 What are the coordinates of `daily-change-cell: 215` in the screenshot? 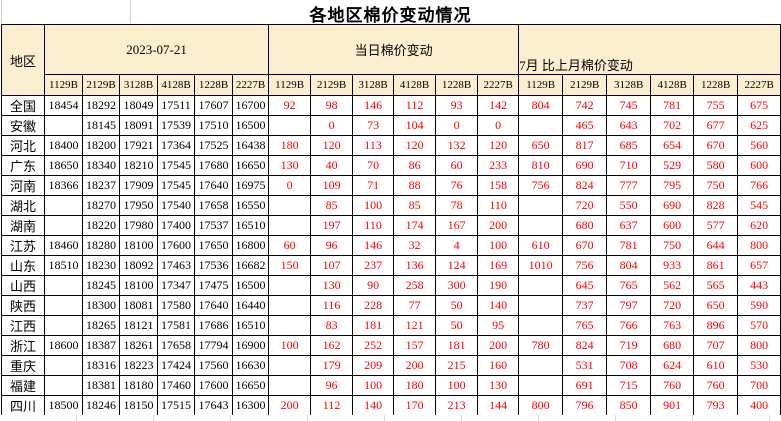 It's located at (457, 365).